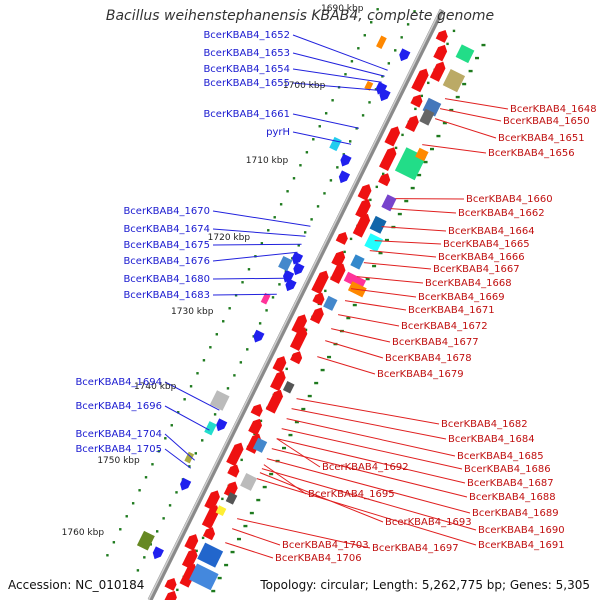 This screenshot has width=600, height=600. Describe the element at coordinates (444, 326) in the screenshot. I see `gene-label-reverse: BcerKBAB4_1672` at that location.